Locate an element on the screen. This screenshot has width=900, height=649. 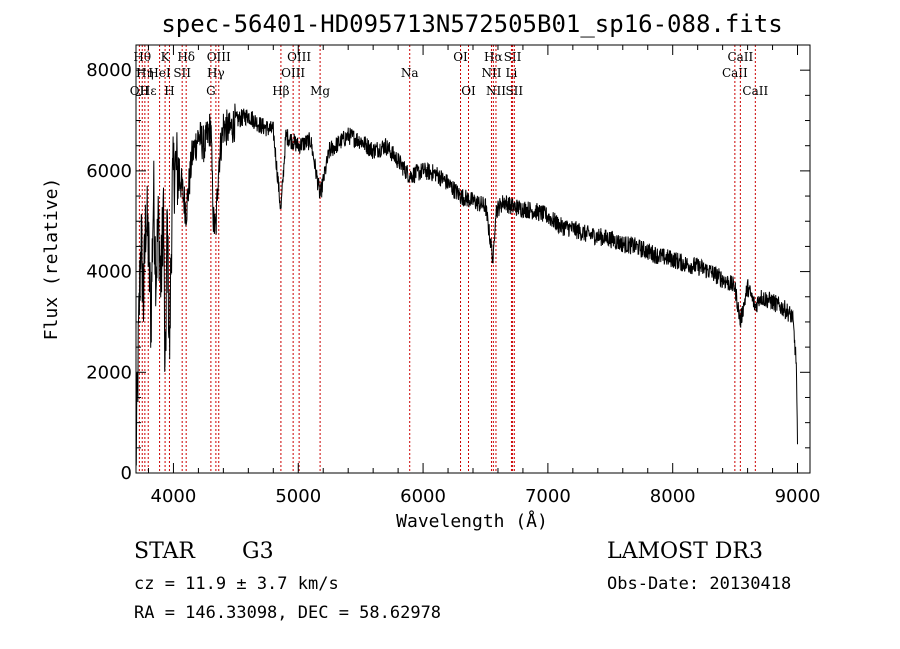
x-tick-label-4: 8000 is located at coordinates (673, 496).